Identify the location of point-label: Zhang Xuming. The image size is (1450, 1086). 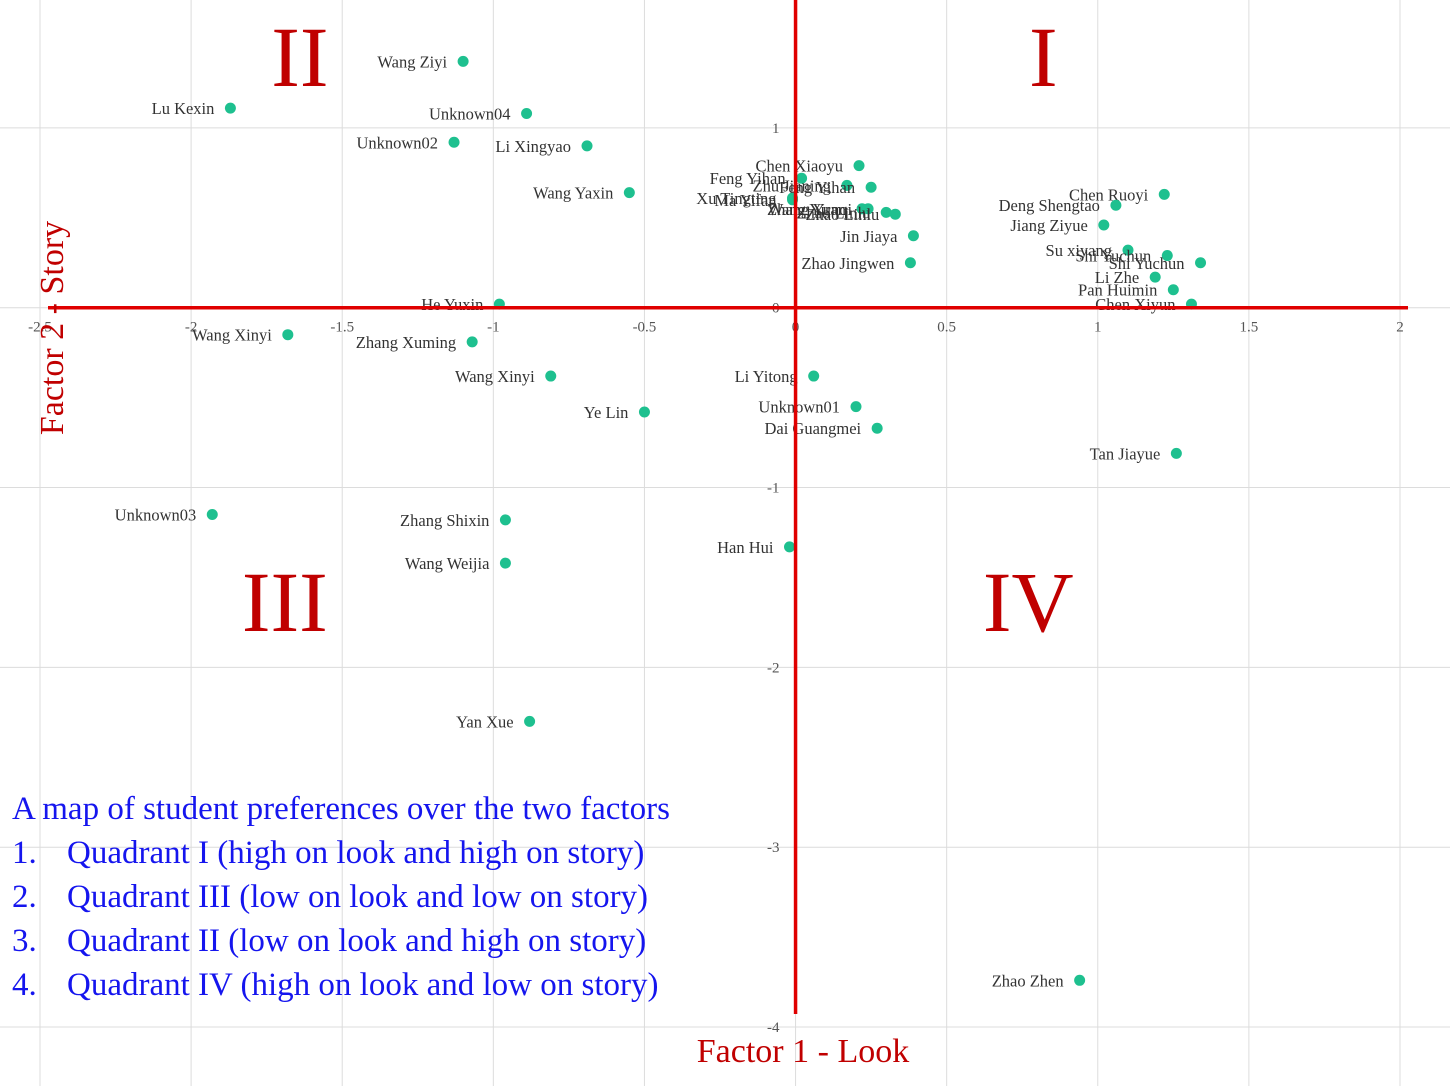
(406, 342).